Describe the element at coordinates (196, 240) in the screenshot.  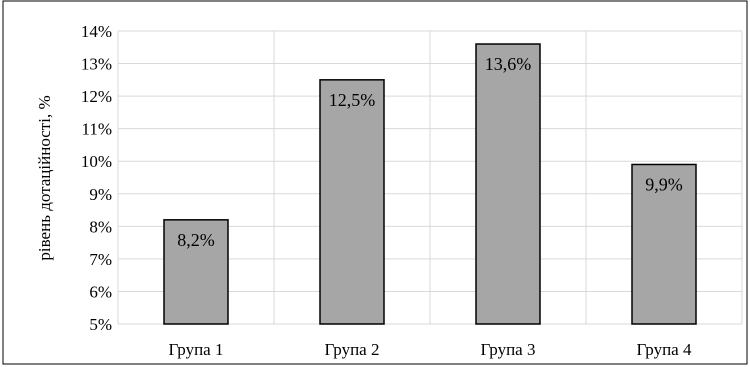
I see `data-label: 8,2%` at that location.